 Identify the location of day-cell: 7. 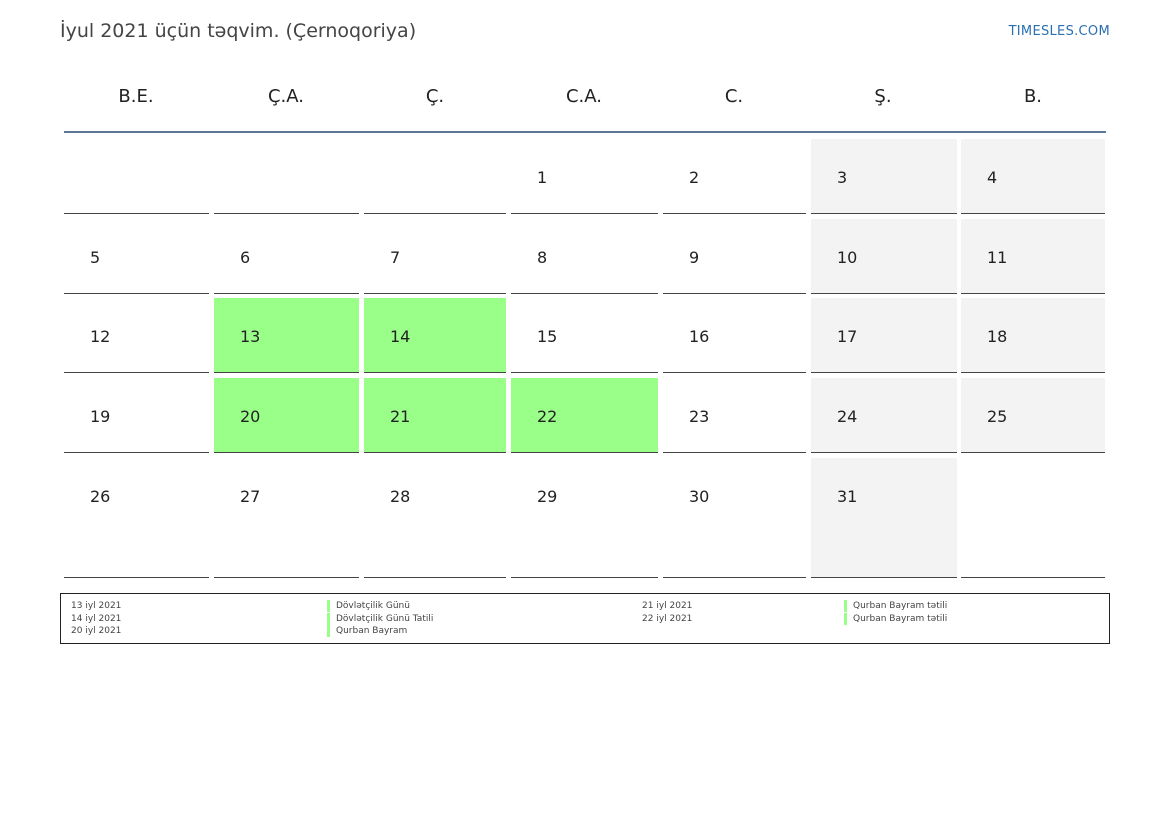
(435, 256).